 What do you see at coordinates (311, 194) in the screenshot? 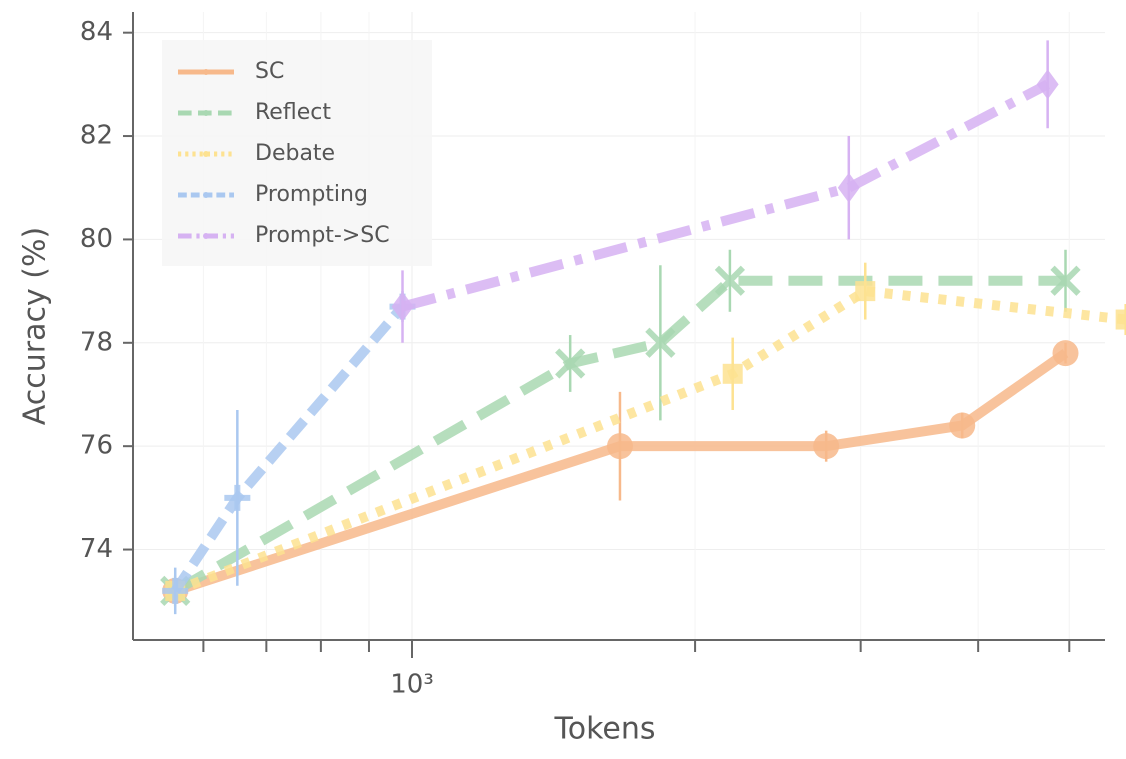
I see `legend-label: Prompting` at bounding box center [311, 194].